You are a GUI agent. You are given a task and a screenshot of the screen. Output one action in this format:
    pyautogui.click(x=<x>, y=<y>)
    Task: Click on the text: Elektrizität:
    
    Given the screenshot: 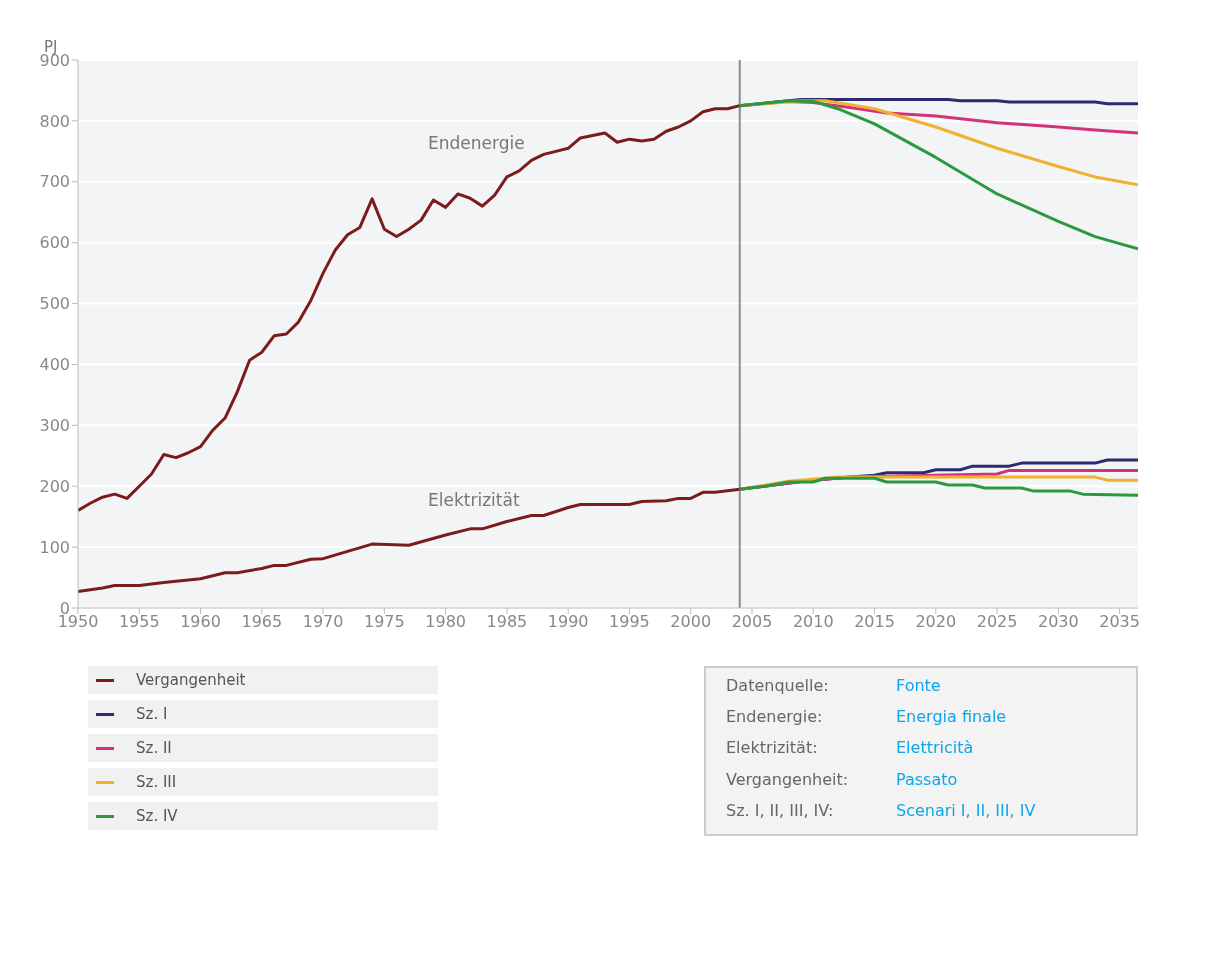 What is the action you would take?
    pyautogui.click(x=772, y=749)
    